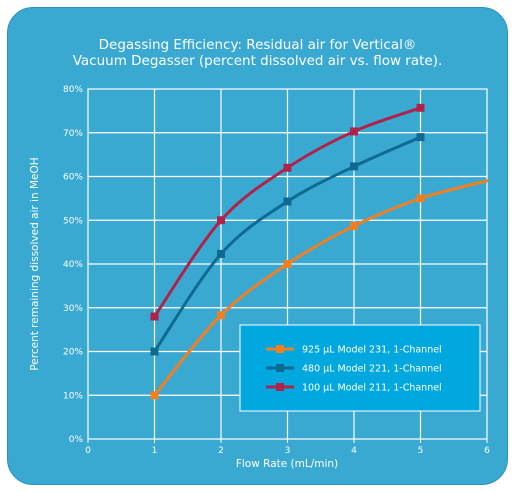 This screenshot has width=515, height=492. Describe the element at coordinates (372, 350) in the screenshot. I see `legend-label: 925 µL Model 231, 1-Channel` at that location.